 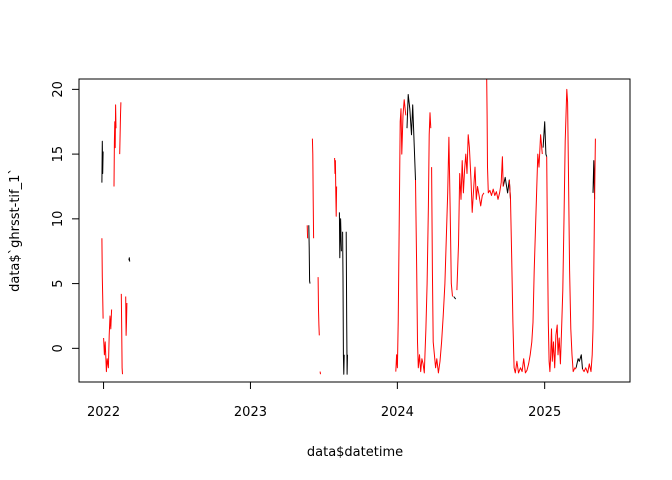 What do you see at coordinates (58, 154) in the screenshot?
I see `y-tick-label: 15` at bounding box center [58, 154].